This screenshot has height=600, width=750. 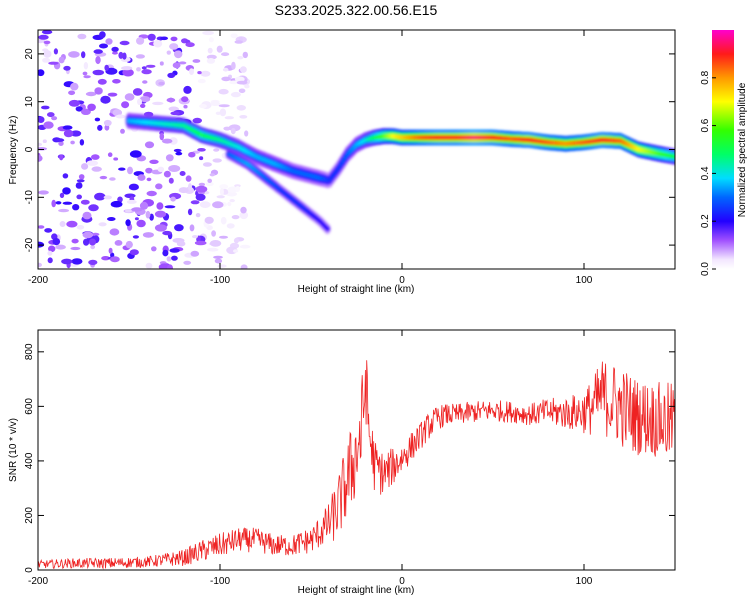 I want to click on snr-ytick-label: 200, so click(x=29, y=515).